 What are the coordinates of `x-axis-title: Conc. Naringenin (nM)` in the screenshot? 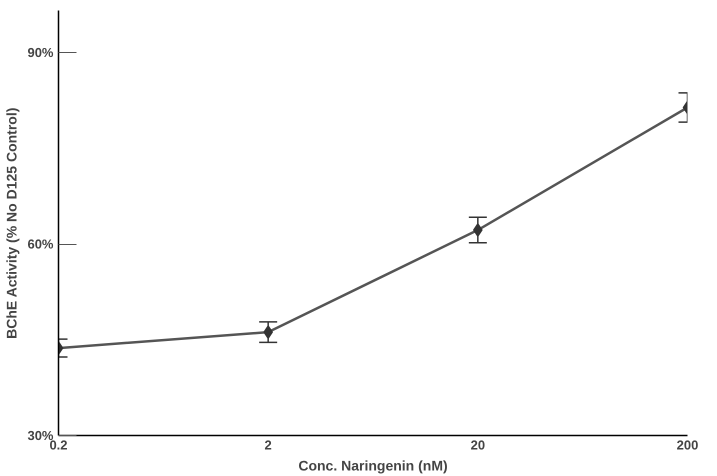 It's located at (373, 466).